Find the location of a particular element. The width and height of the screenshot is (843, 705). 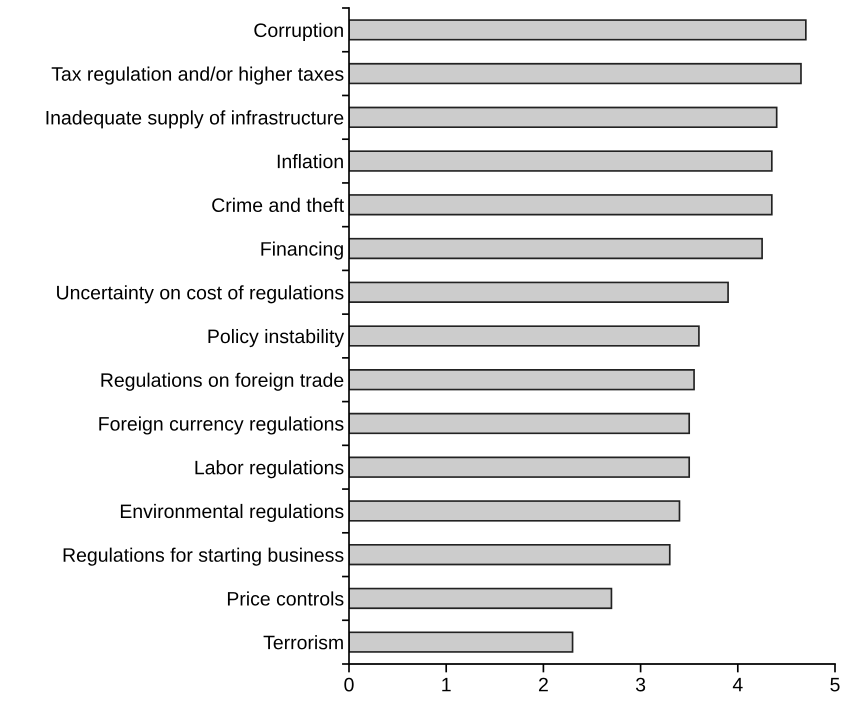

x-tick-label: 5 is located at coordinates (835, 685).